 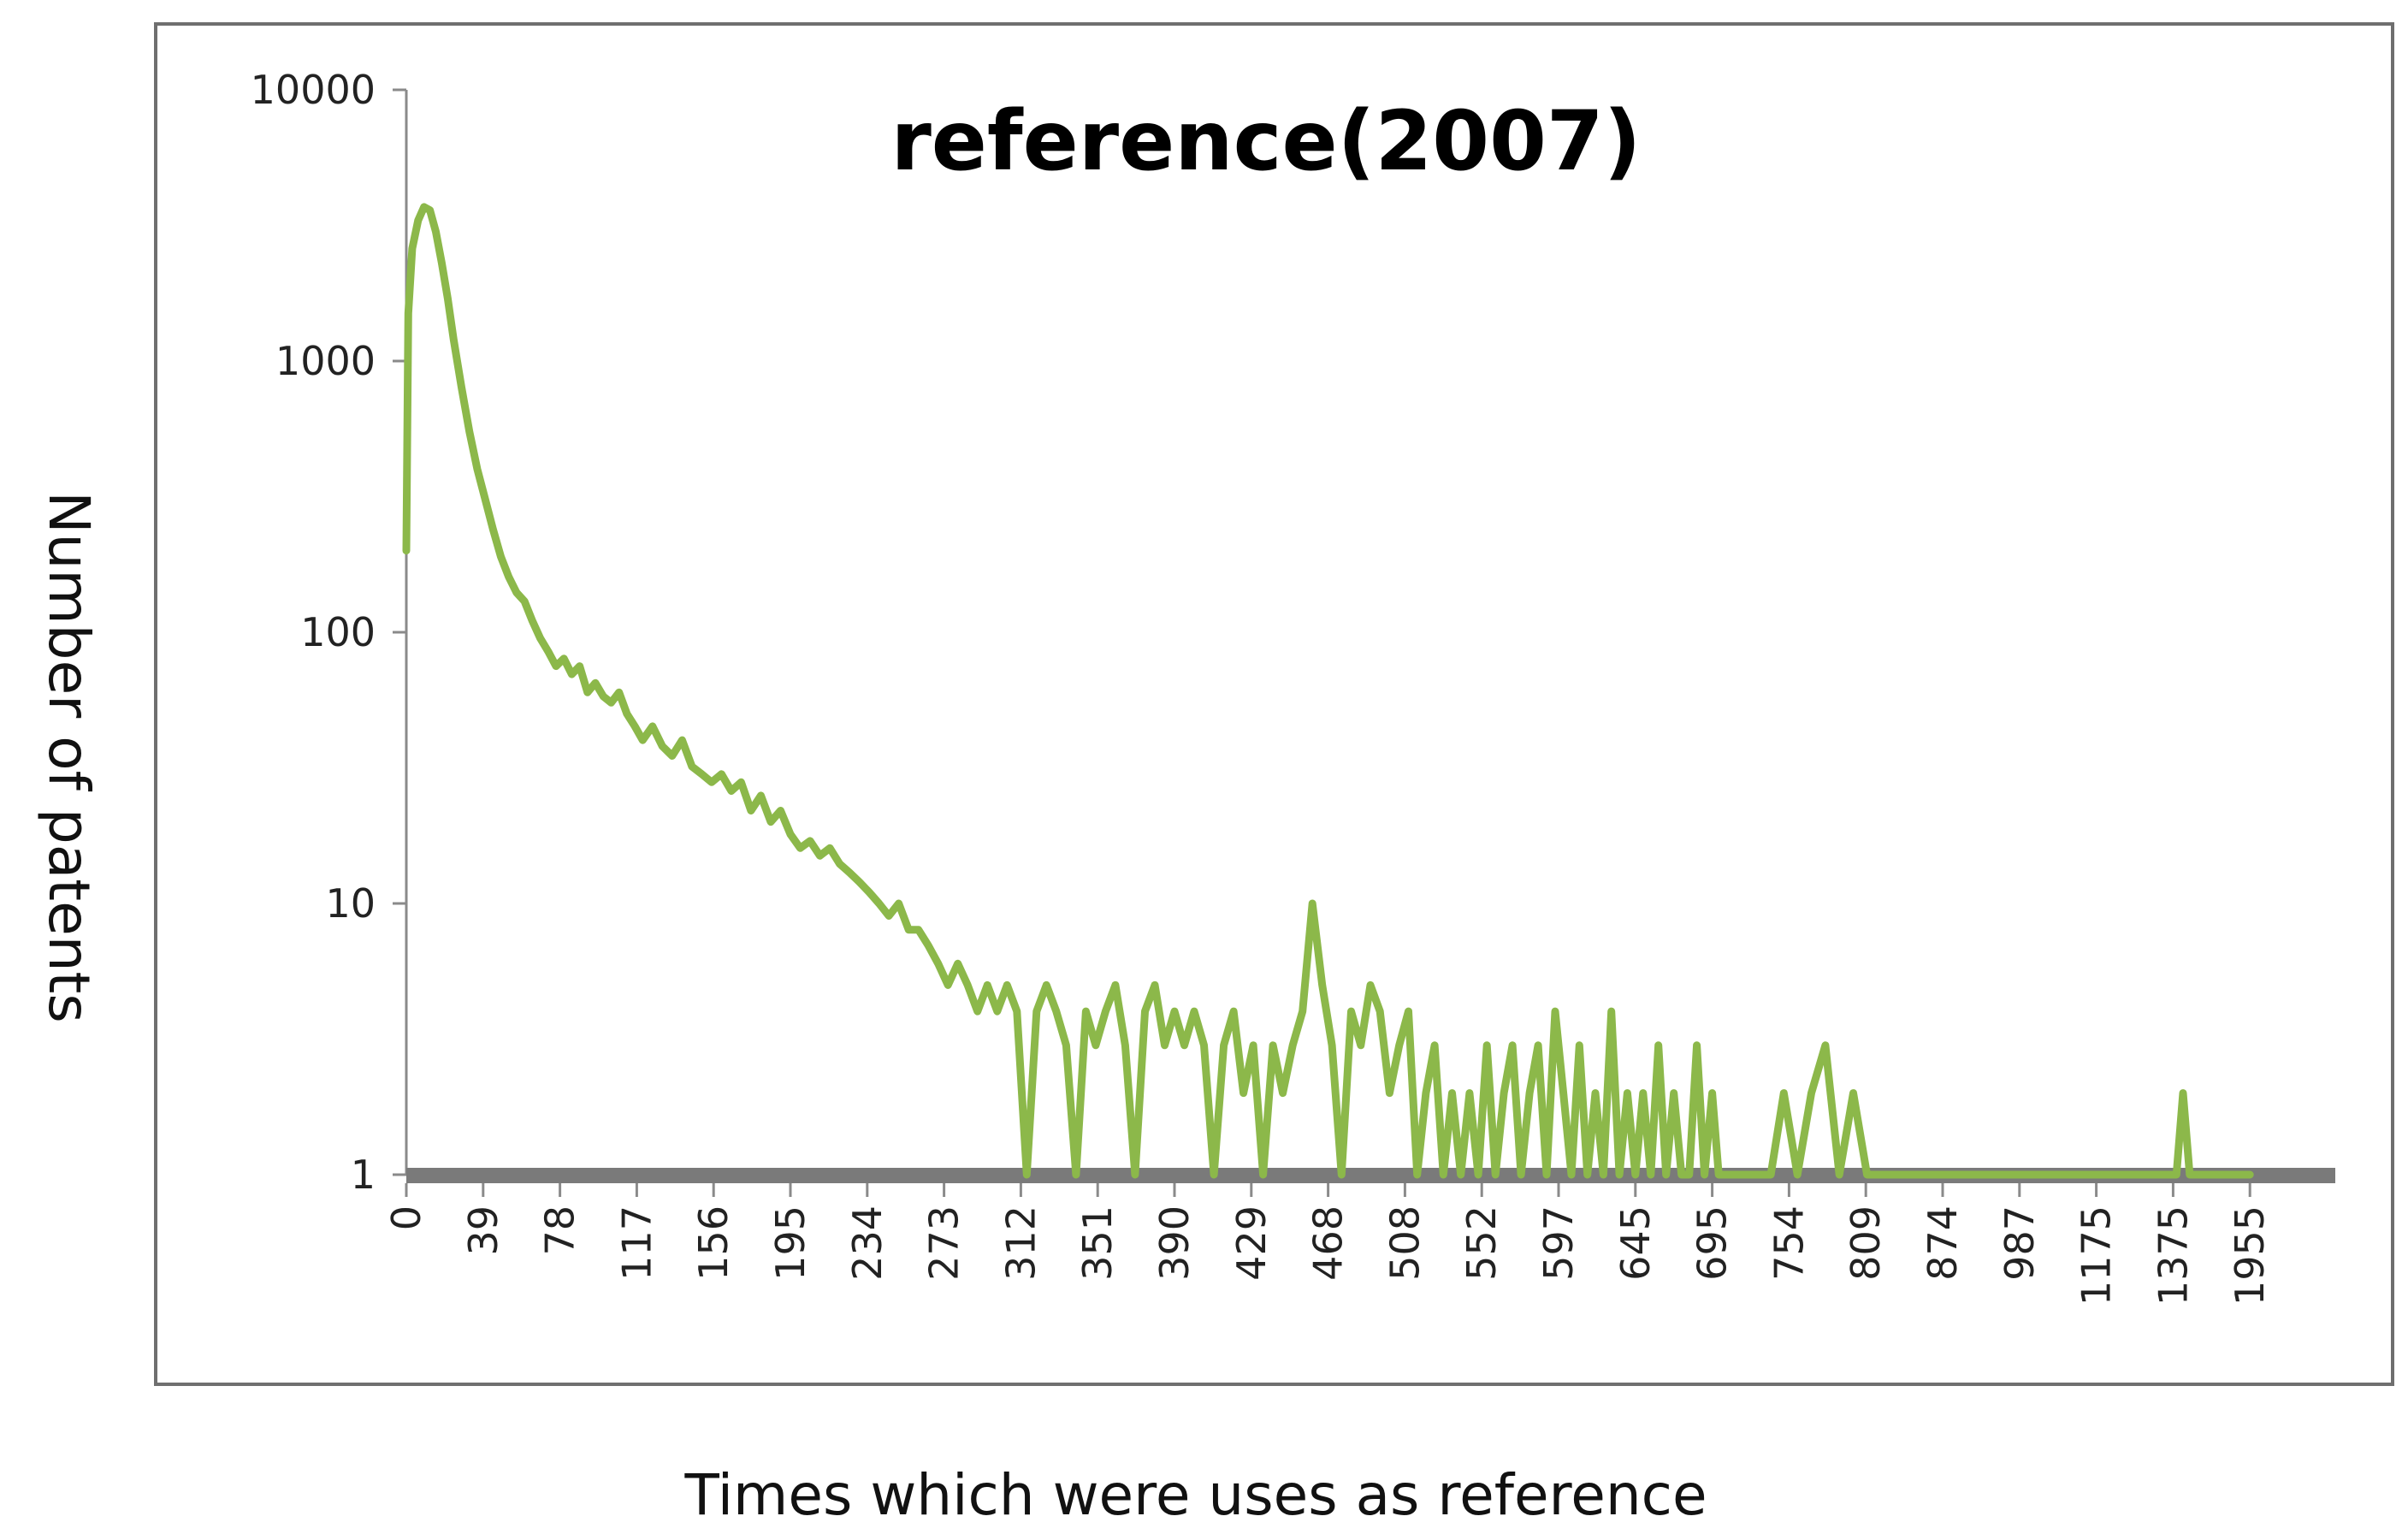 I want to click on x-tick-label: 754, so click(x=1789, y=1243).